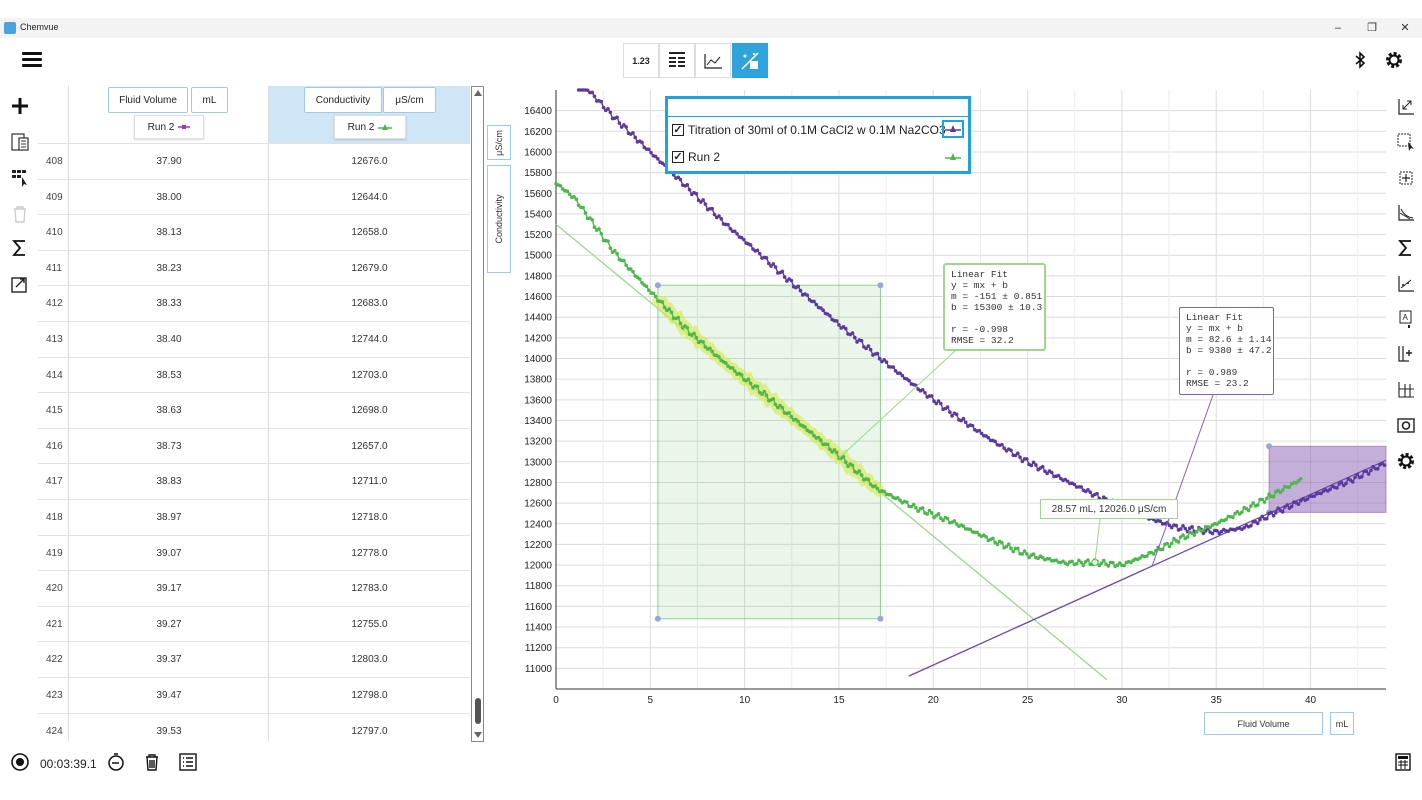 The height and width of the screenshot is (800, 1422). I want to click on data-marking-icon, so click(20, 178).